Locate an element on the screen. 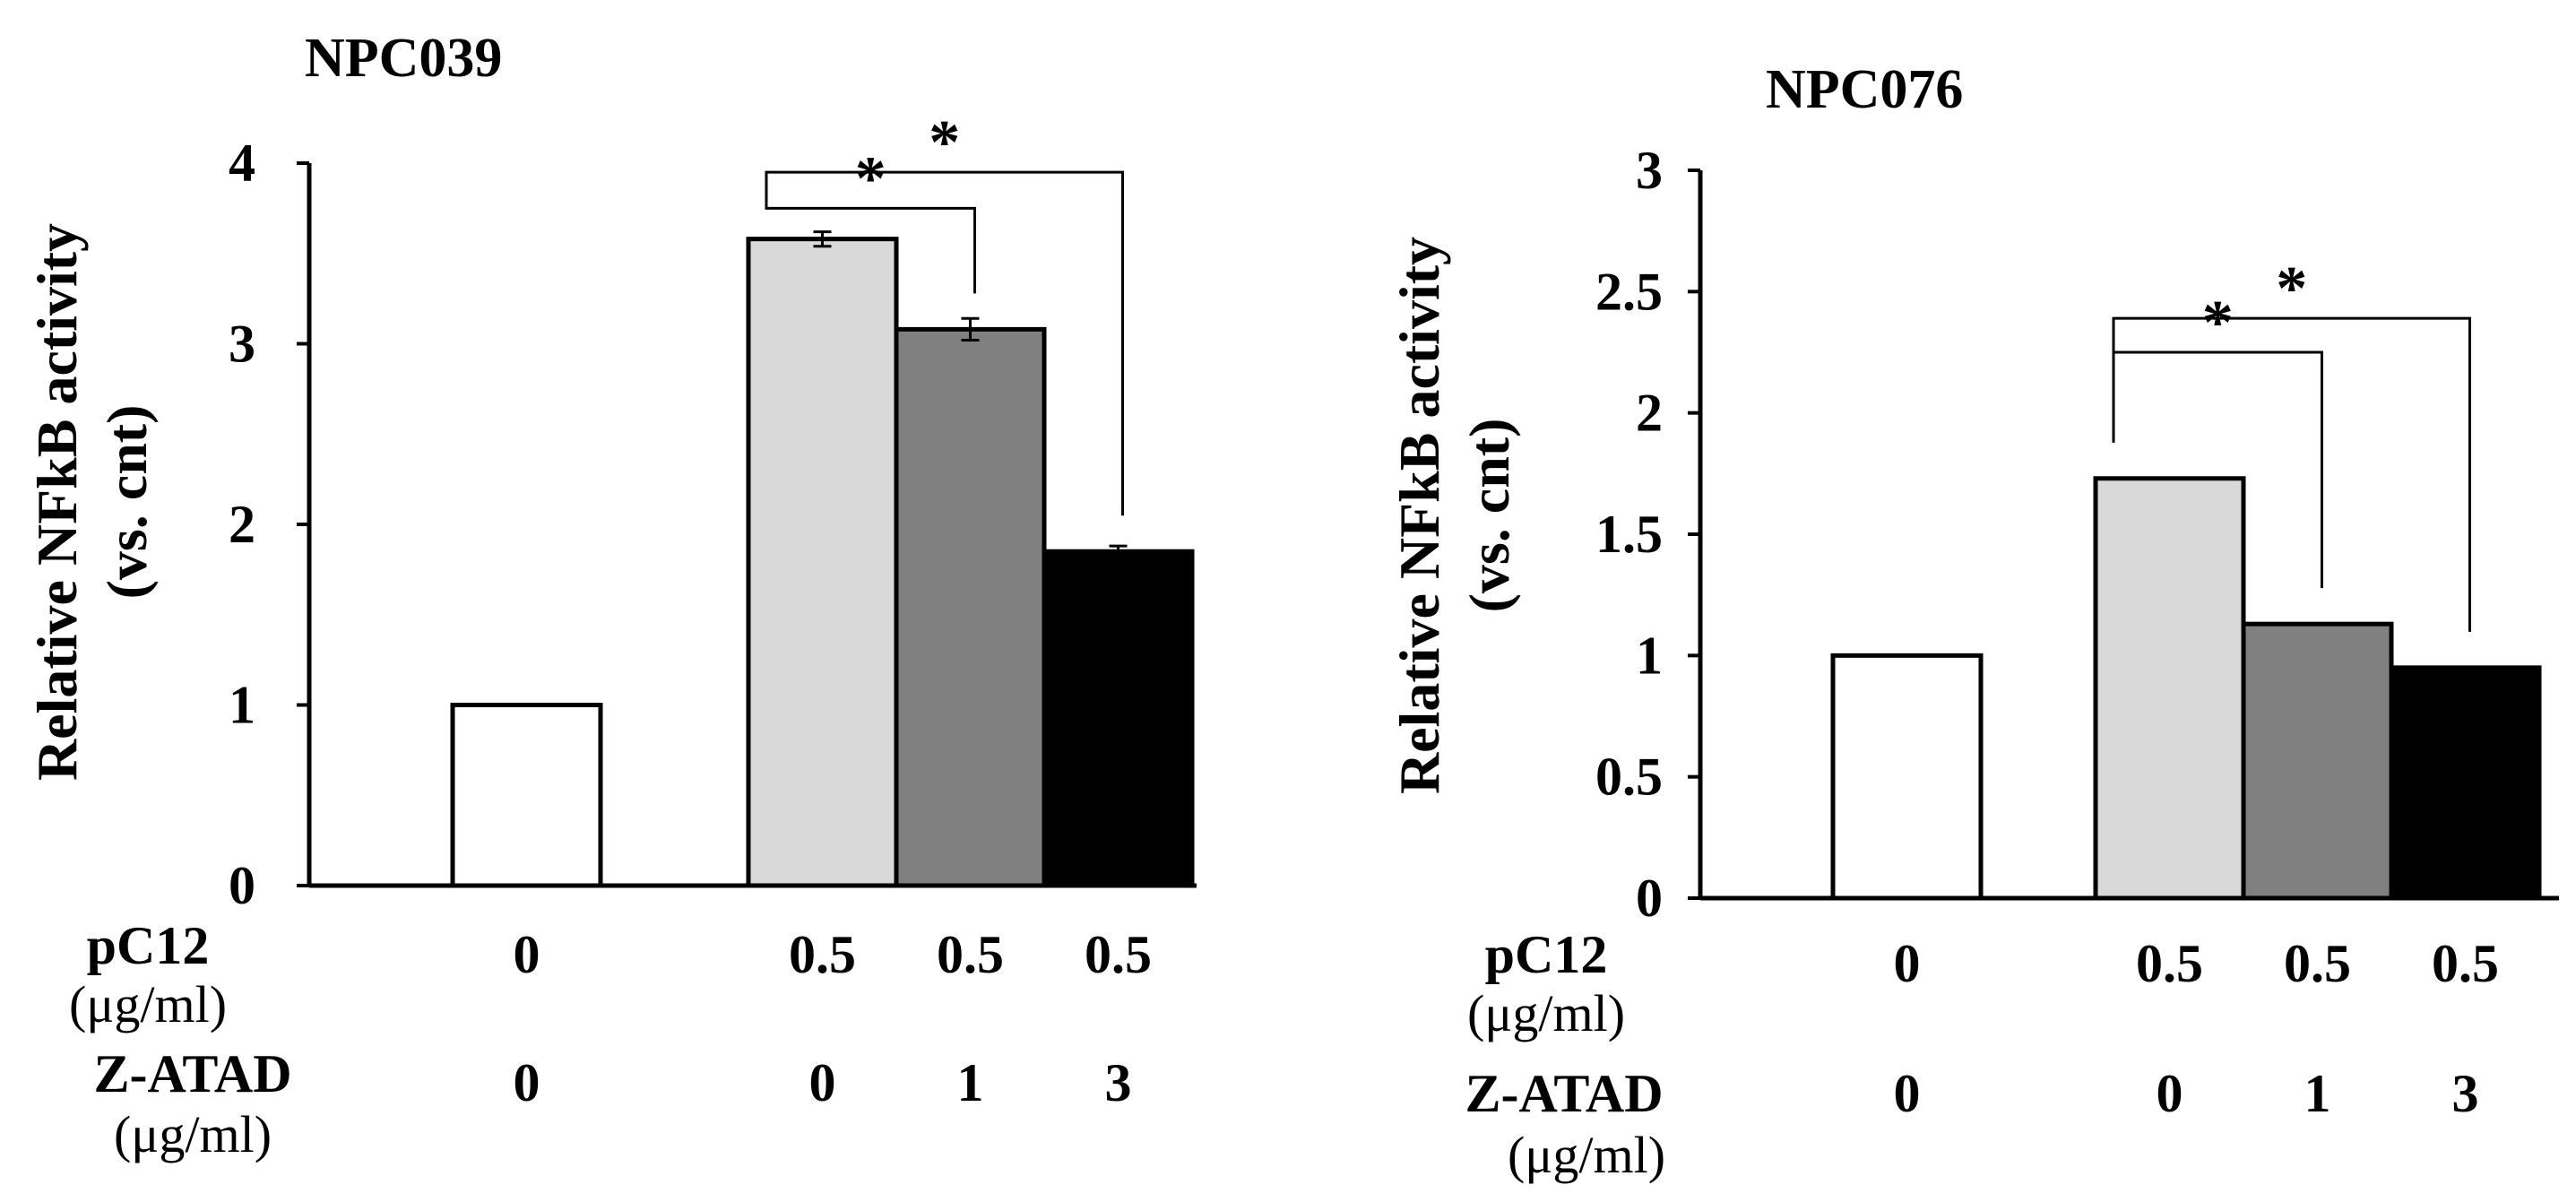  y-tick-label: 1.5 is located at coordinates (1629, 534).